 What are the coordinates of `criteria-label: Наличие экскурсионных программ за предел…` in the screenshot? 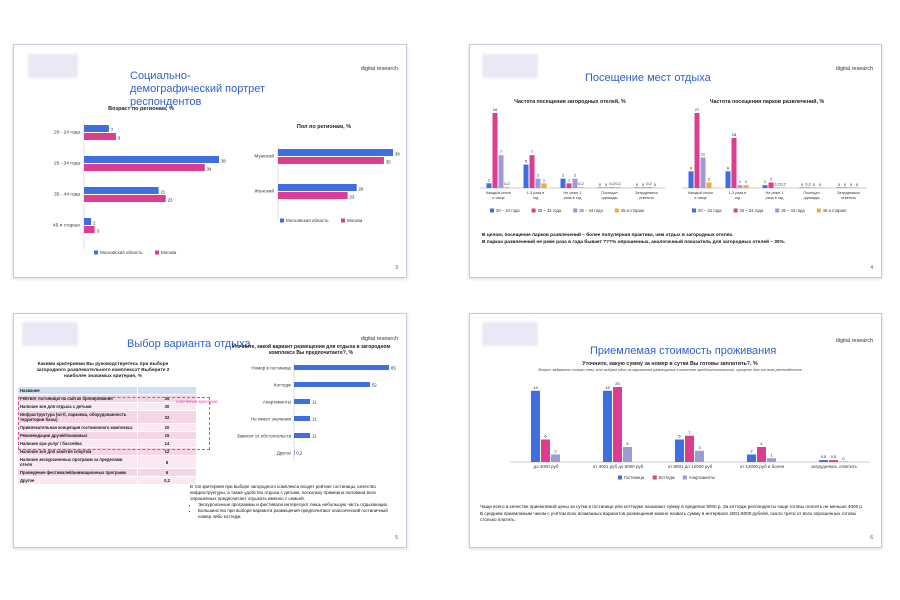 It's located at (77, 462).